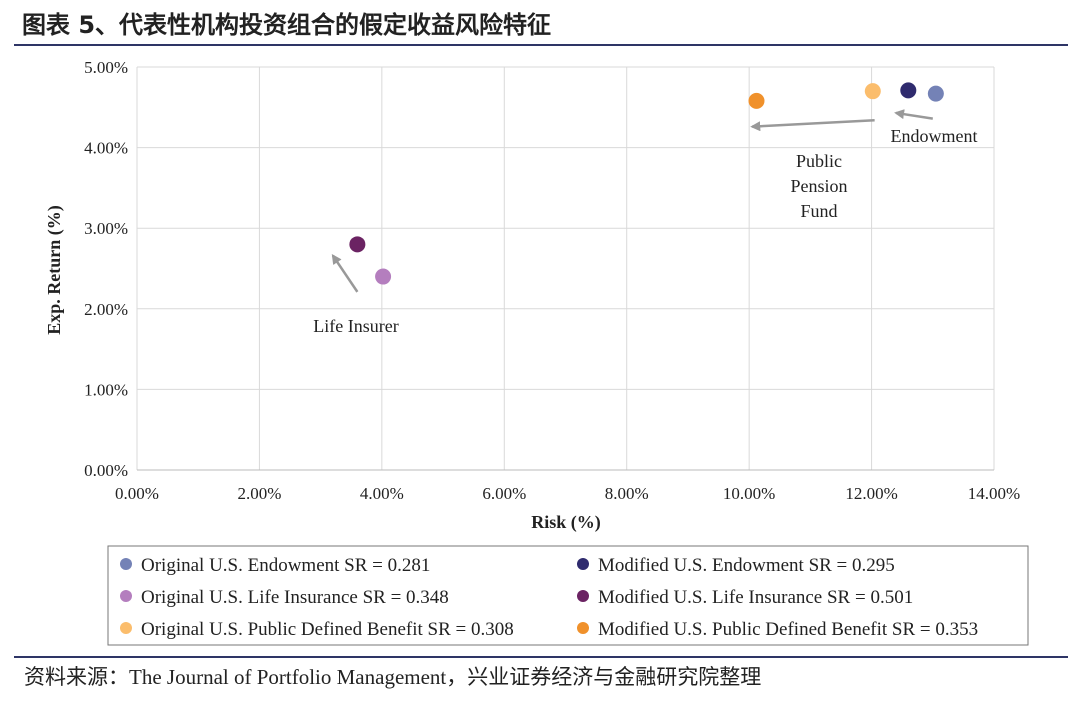  I want to click on annotation-label: Life Insurer, so click(355, 326).